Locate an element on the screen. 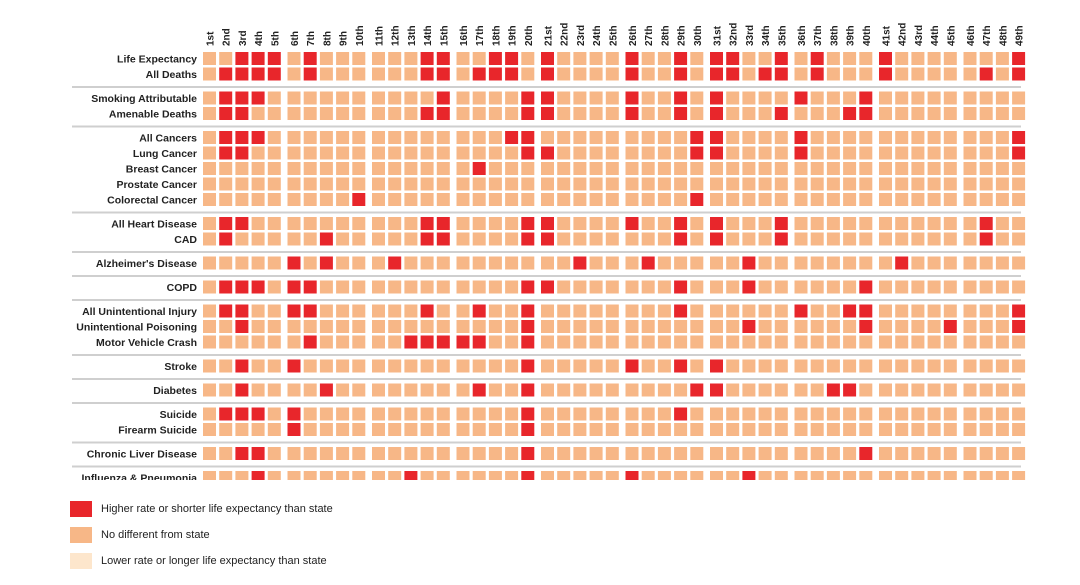  column-header-13th: 13th is located at coordinates (412, 35).